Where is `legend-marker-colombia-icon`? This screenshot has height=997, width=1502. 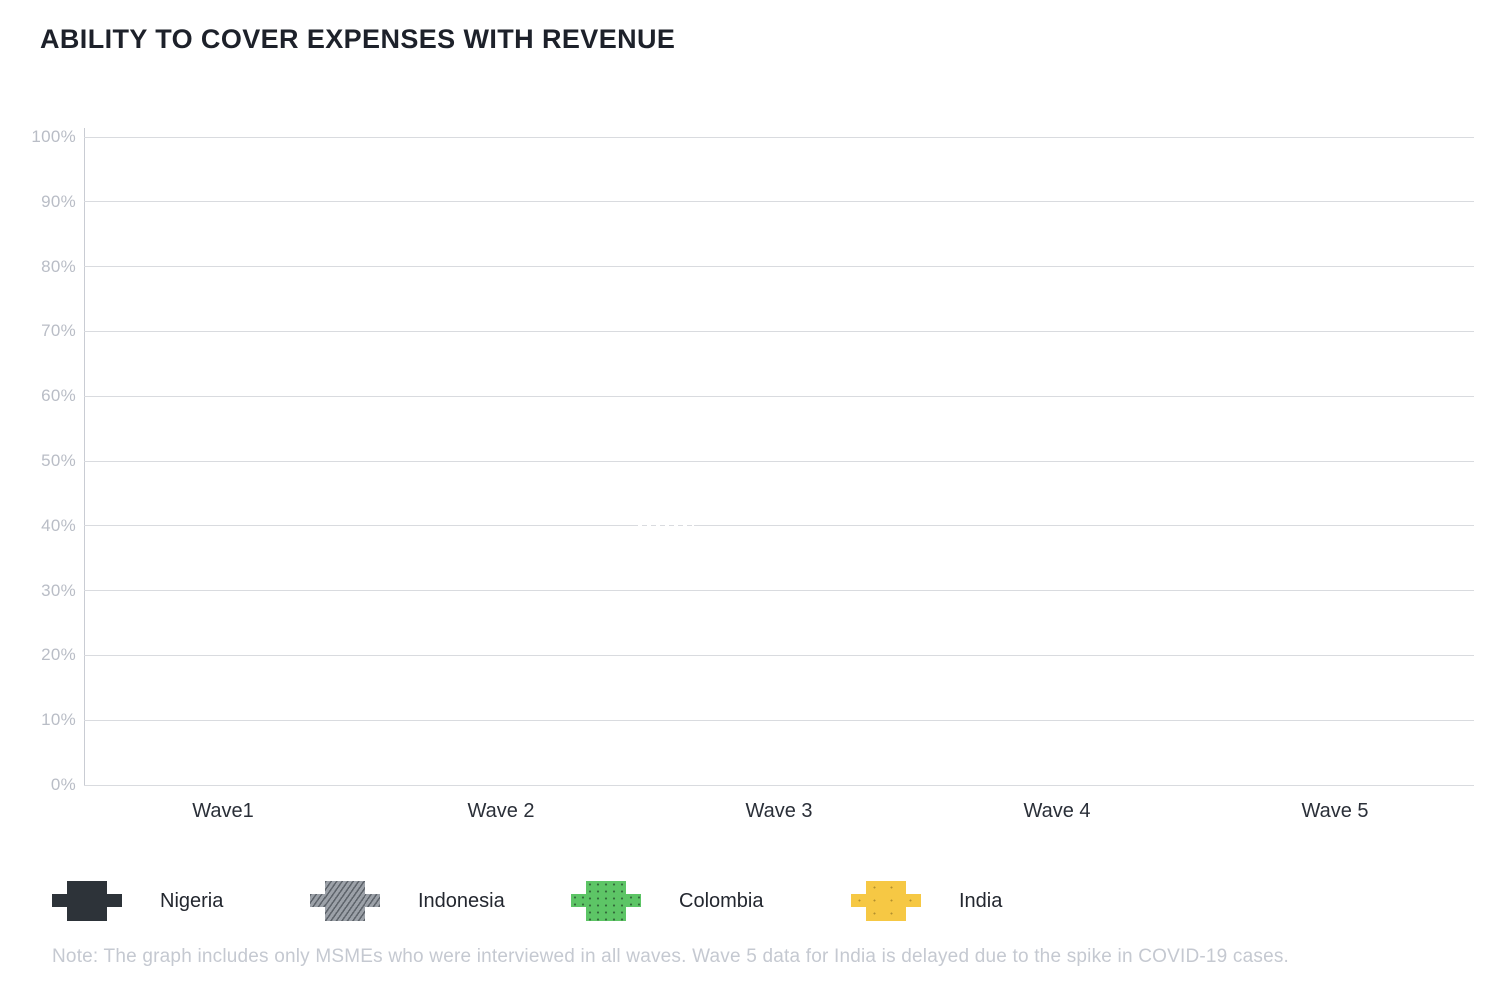
legend-marker-colombia-icon is located at coordinates (606, 901).